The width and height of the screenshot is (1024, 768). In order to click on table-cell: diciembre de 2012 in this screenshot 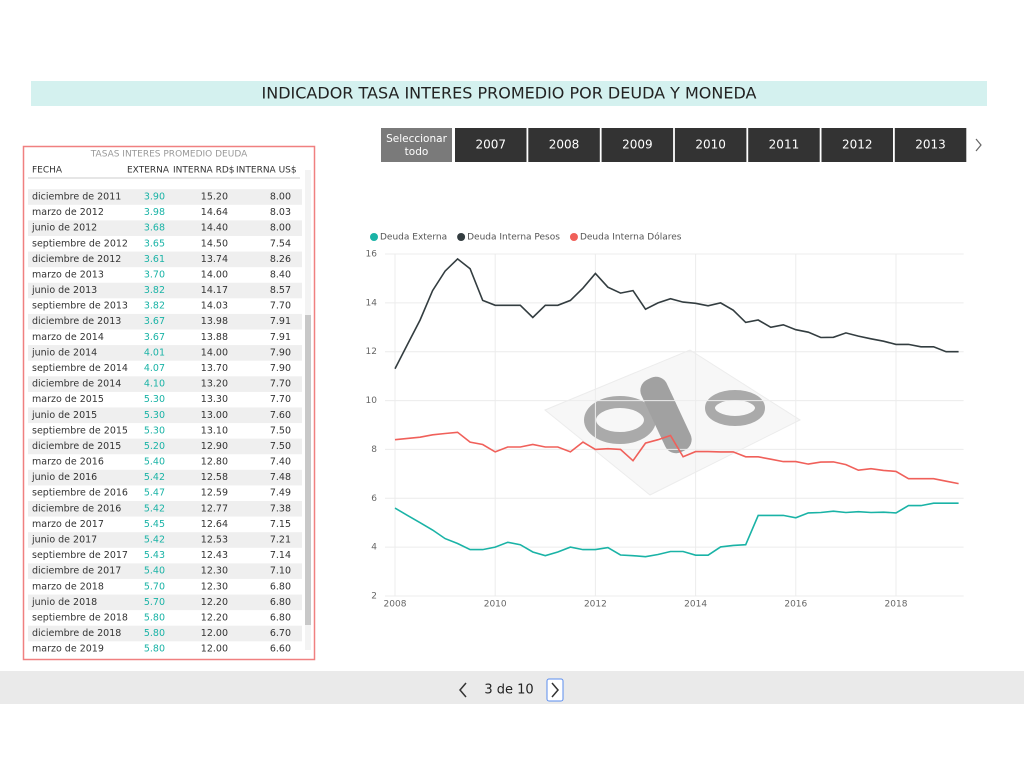, I will do `click(76, 259)`.